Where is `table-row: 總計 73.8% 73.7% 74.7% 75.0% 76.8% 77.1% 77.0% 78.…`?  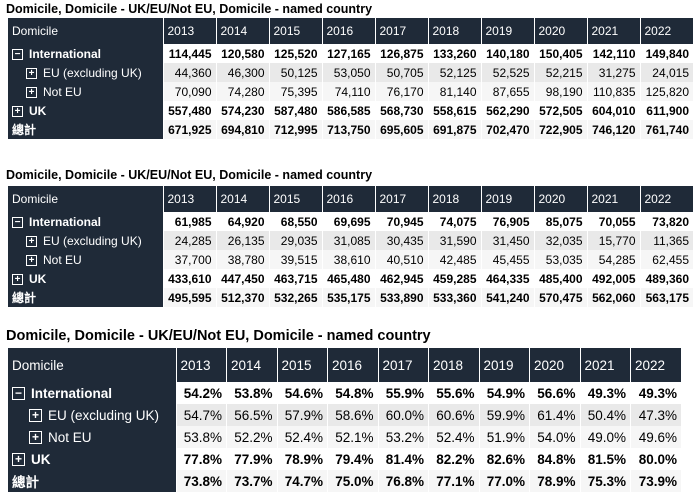 table-row: 總計 73.8% 73.7% 74.7% 75.0% 76.8% 77.1% 77.0% 78.… is located at coordinates (344, 481).